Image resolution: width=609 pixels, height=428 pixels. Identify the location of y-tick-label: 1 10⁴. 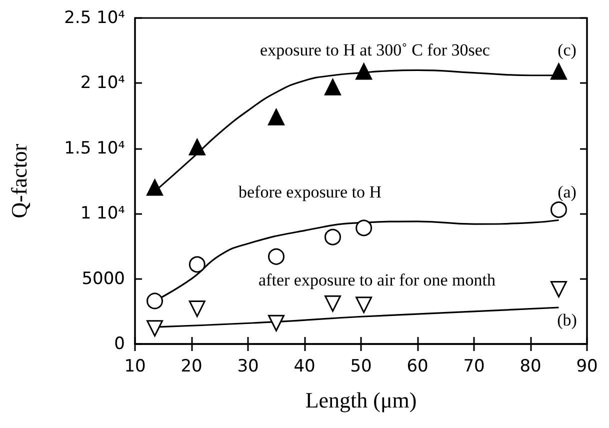
(103, 214).